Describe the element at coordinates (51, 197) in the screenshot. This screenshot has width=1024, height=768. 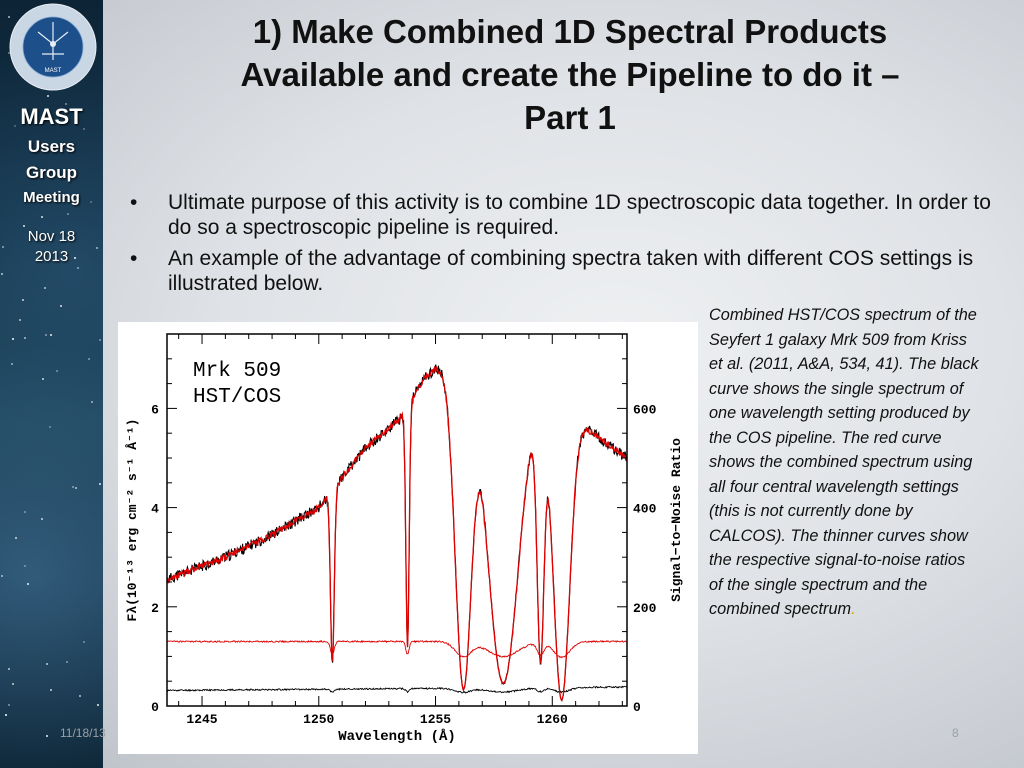
I see `sidebar-meeting: Meeting` at that location.